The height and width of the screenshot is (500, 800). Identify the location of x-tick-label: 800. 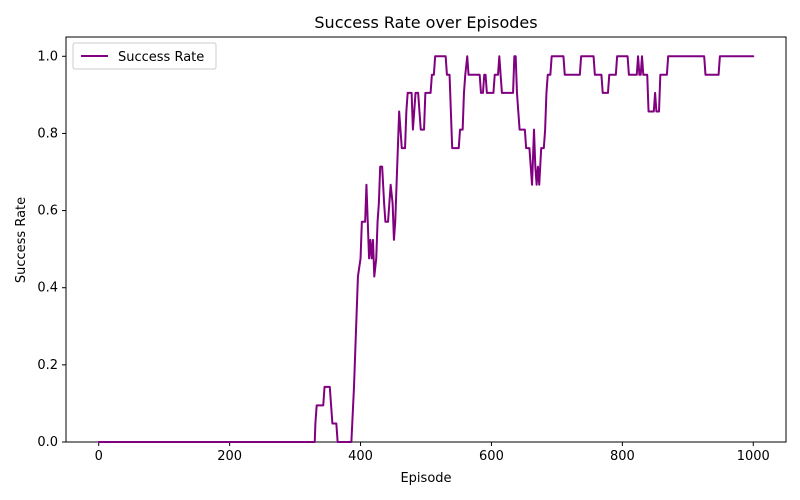
(622, 456).